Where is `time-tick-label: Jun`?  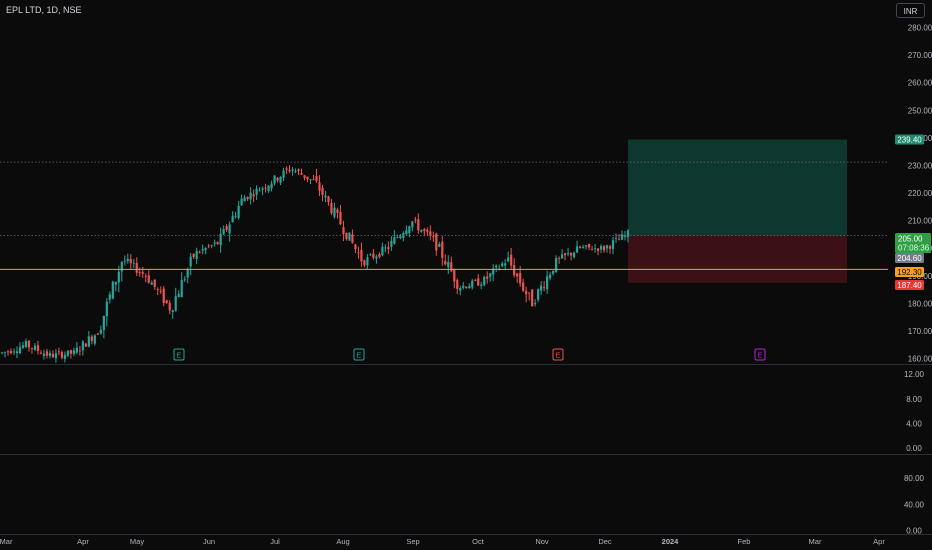
time-tick-label: Jun is located at coordinates (209, 541).